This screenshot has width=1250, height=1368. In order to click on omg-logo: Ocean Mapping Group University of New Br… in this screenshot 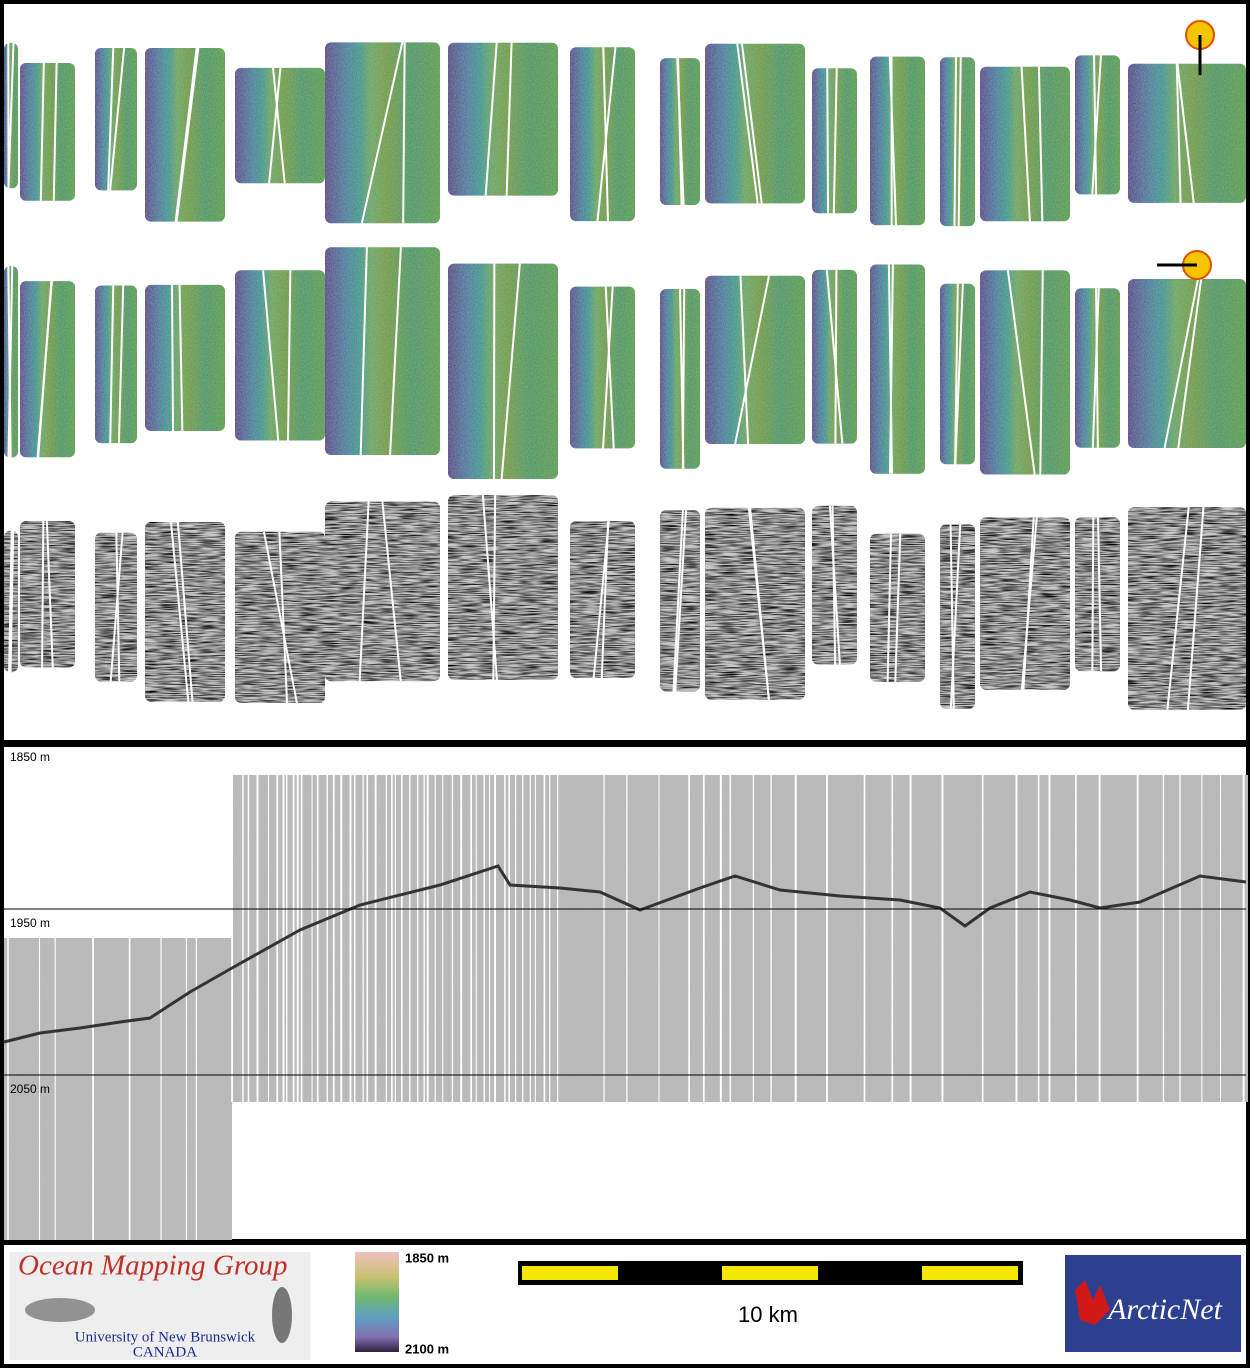, I will do `click(160, 1305)`.